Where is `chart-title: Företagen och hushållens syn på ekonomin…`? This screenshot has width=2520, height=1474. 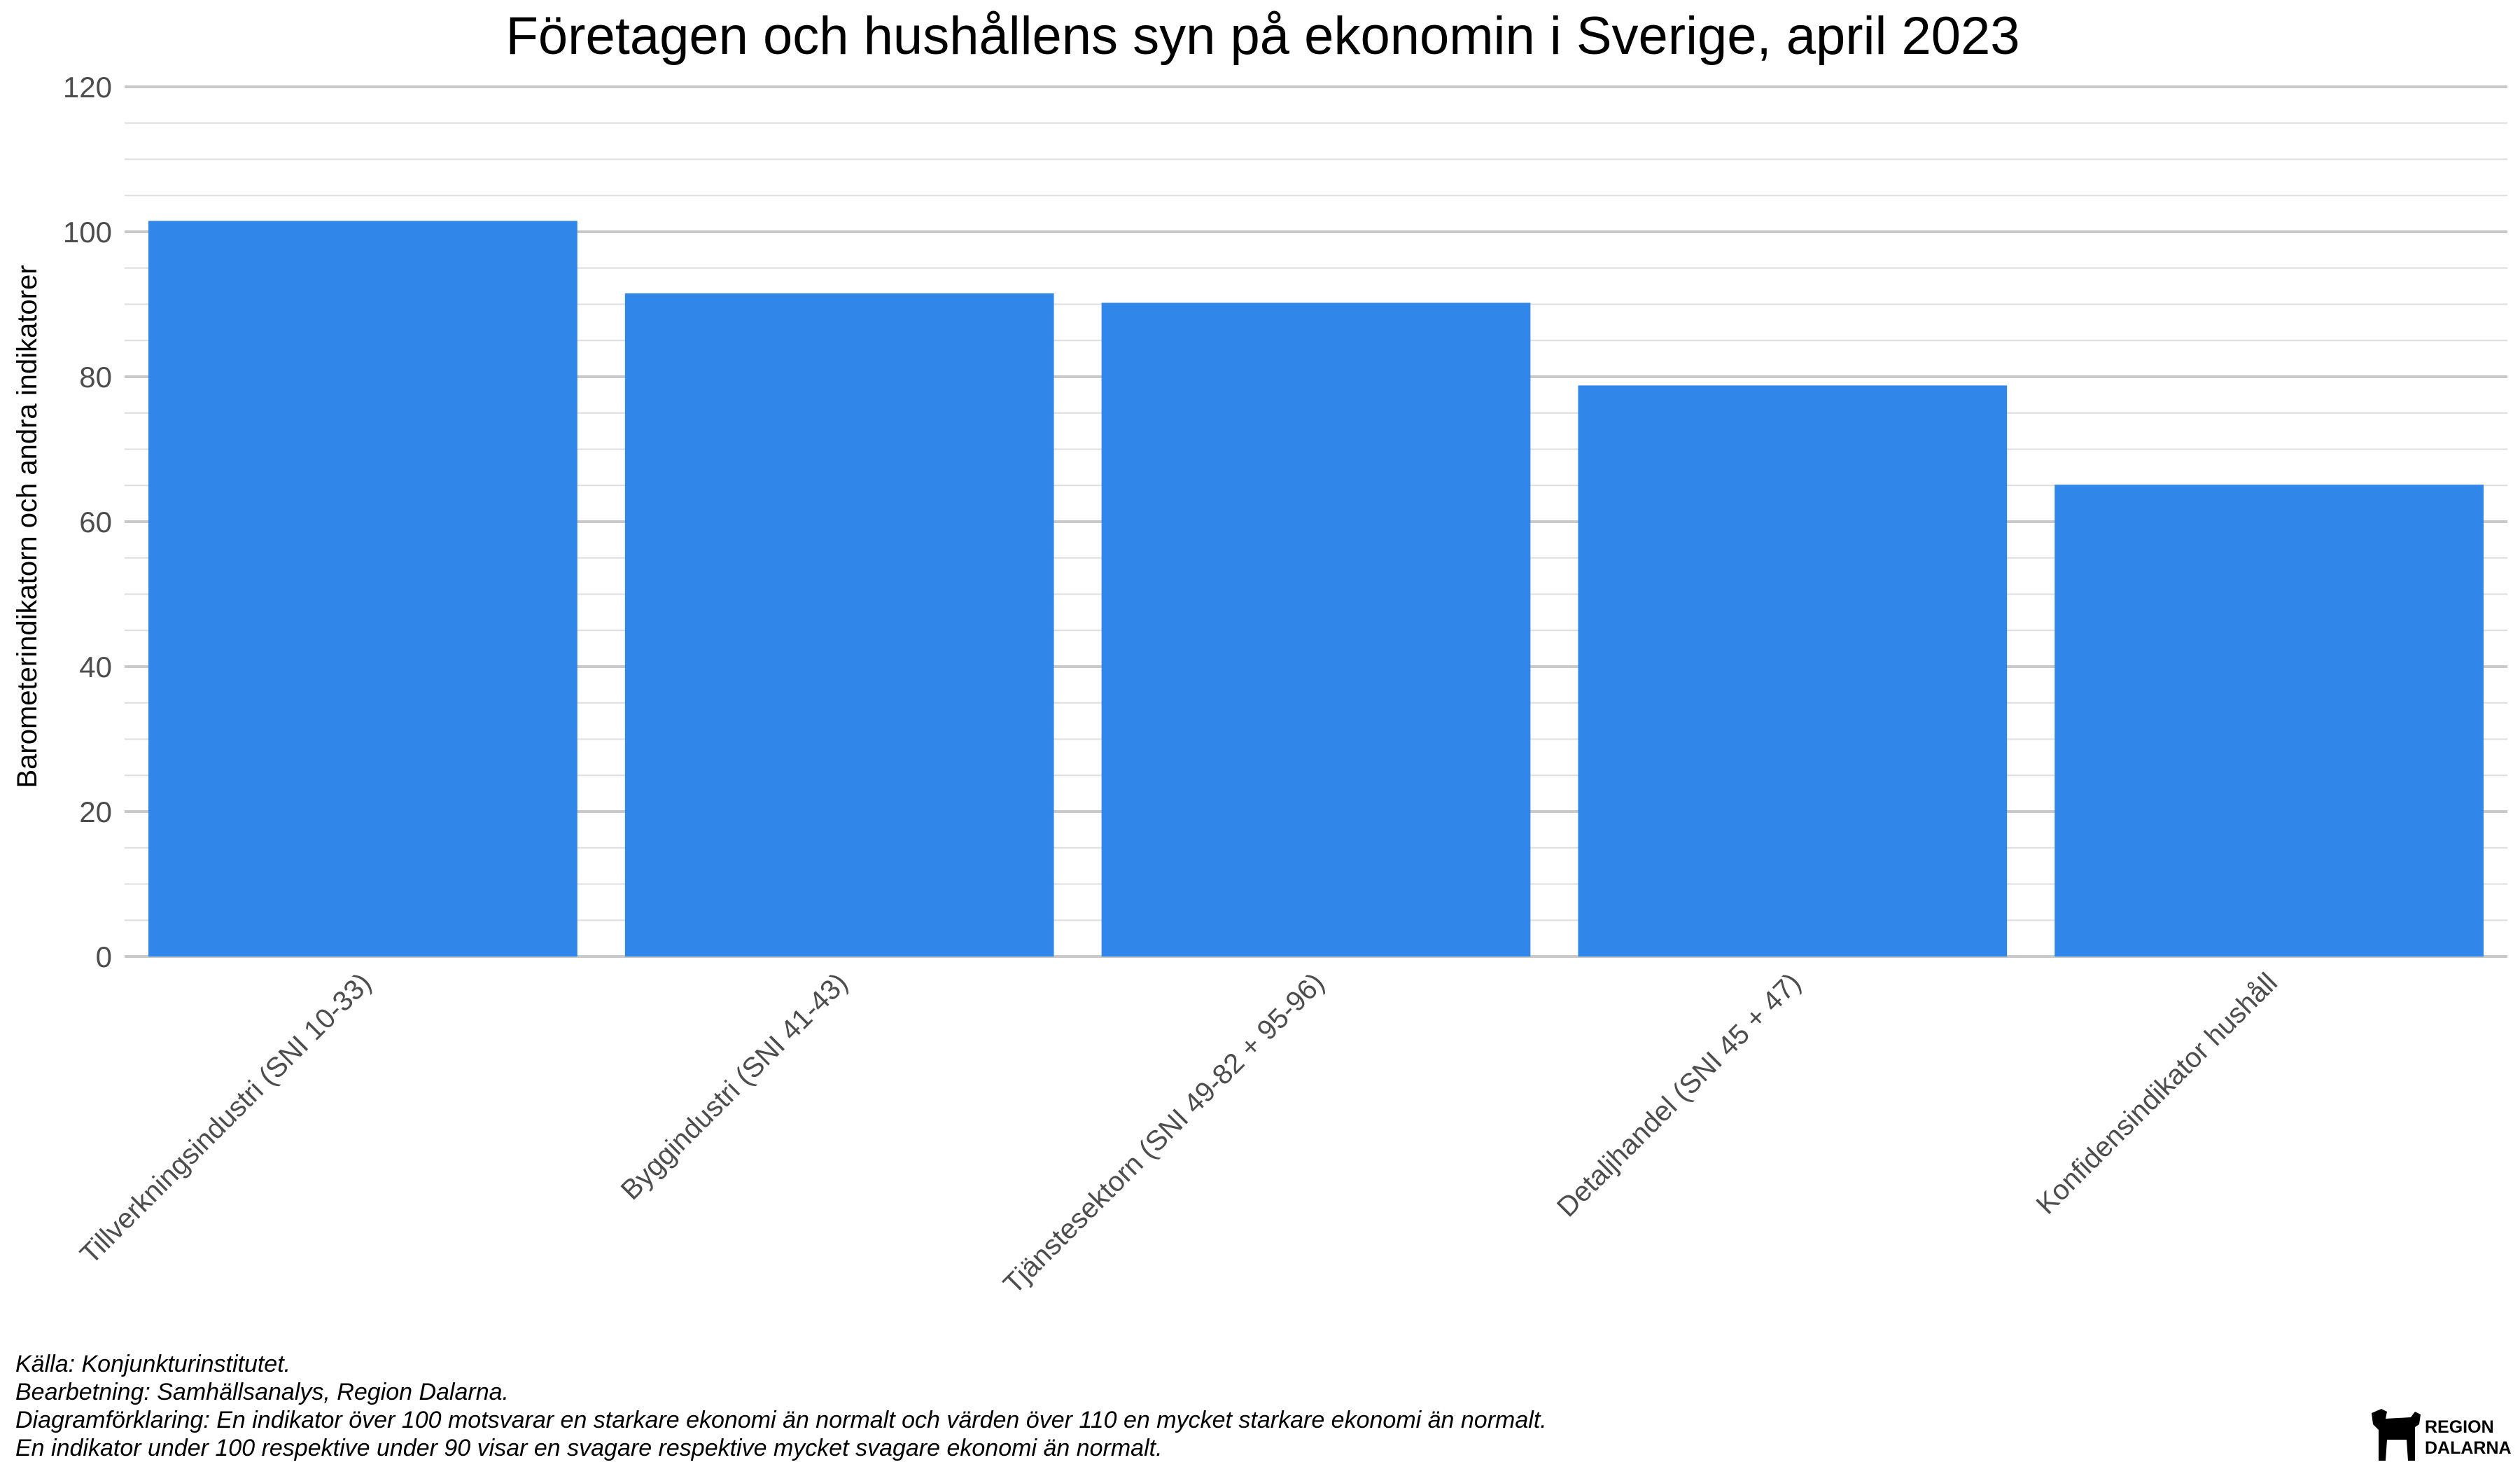 chart-title: Företagen och hushållens syn på ekonomin… is located at coordinates (1262, 36).